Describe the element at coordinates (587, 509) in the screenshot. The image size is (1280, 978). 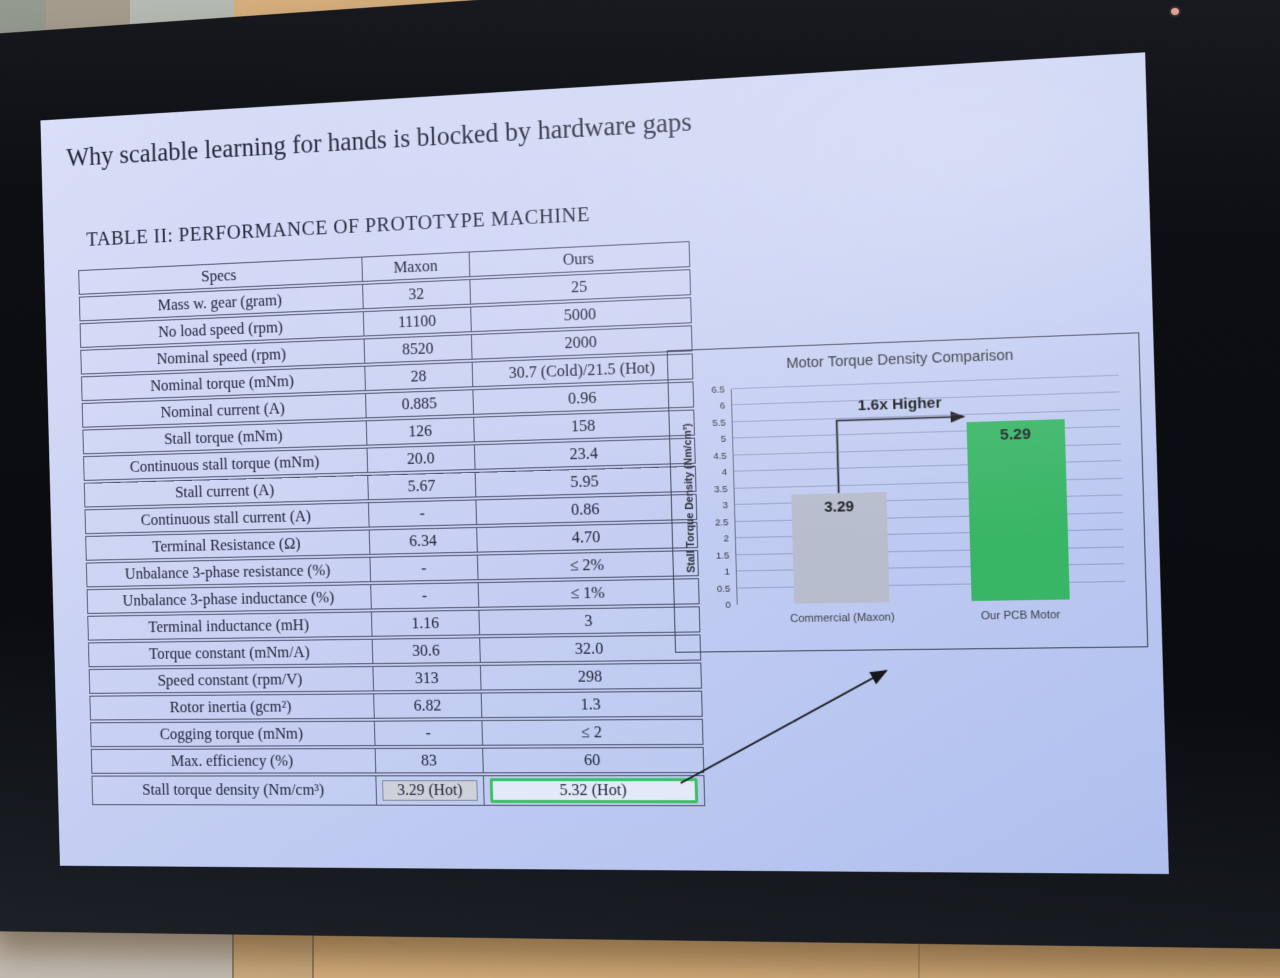
I see `table-cell: 0.86` at that location.